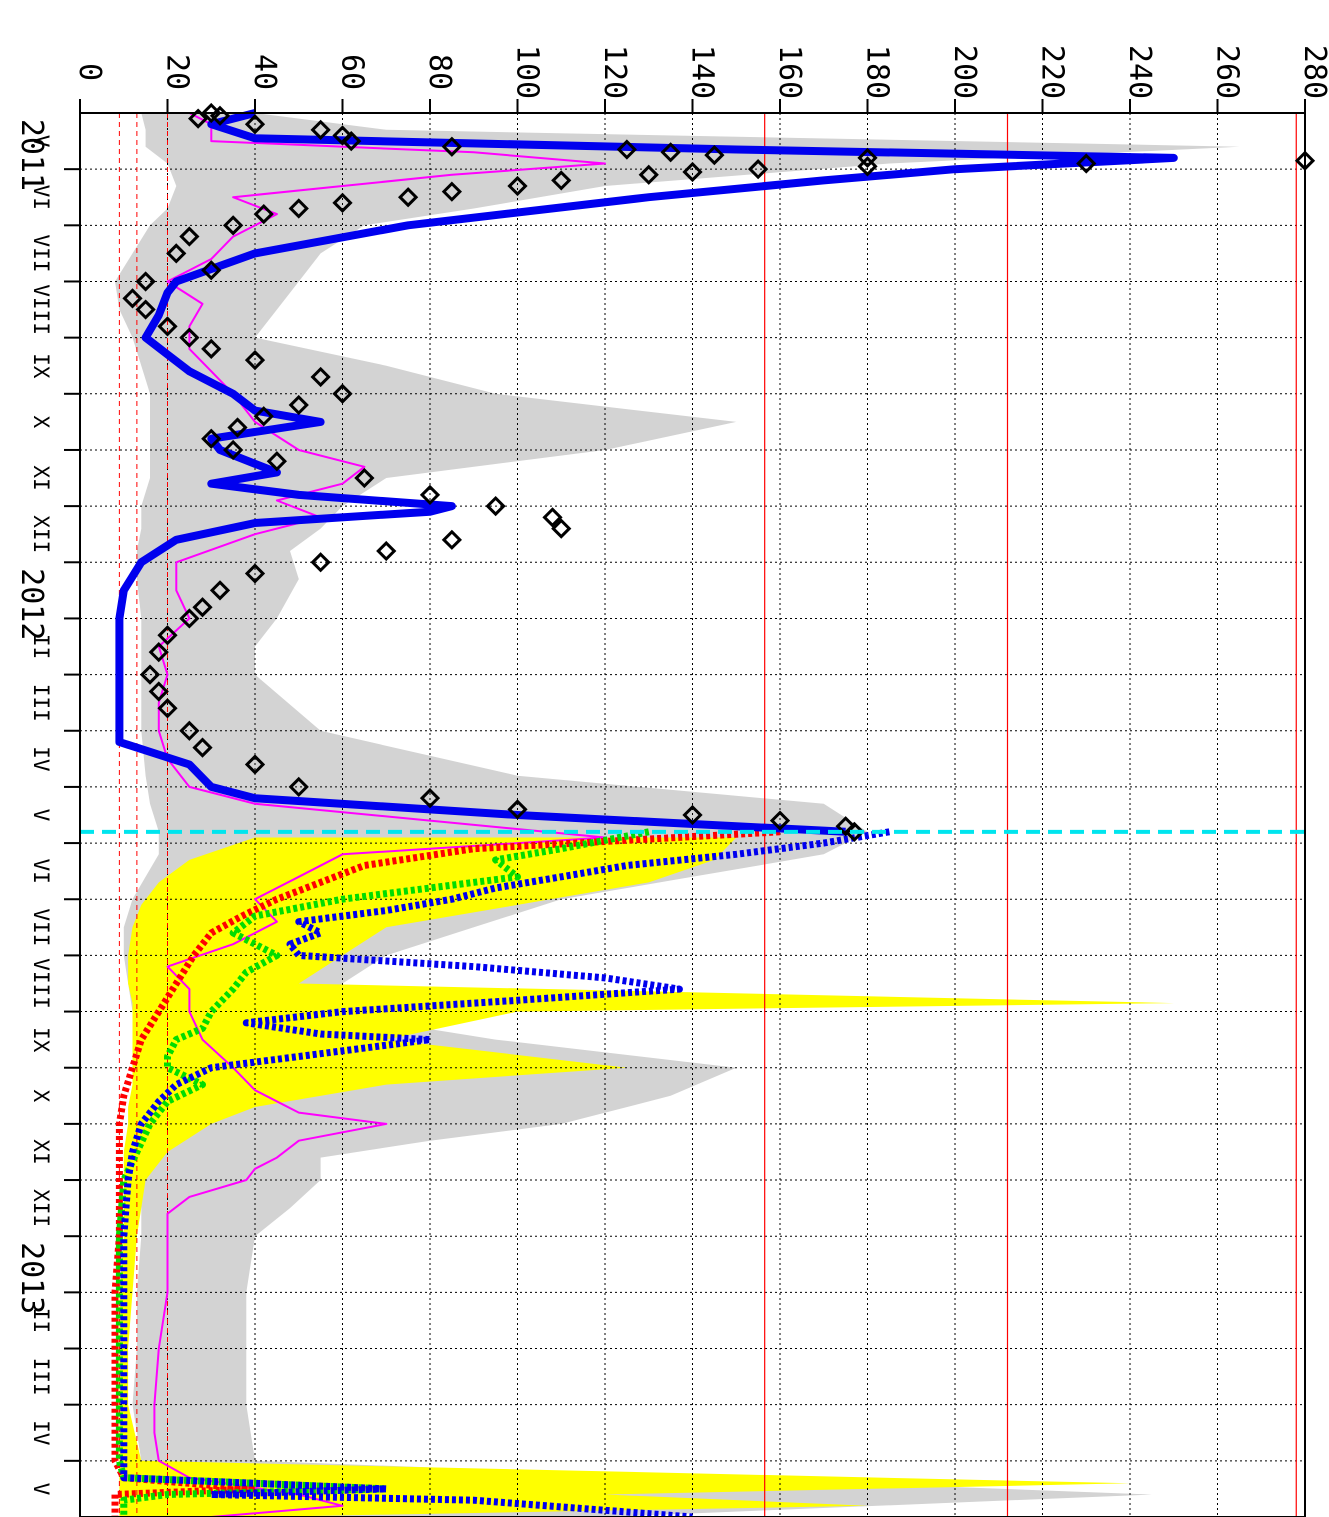 This screenshot has width=1329, height=1517. What do you see at coordinates (1139, 72) in the screenshot?
I see `value-tick-label: 240` at bounding box center [1139, 72].